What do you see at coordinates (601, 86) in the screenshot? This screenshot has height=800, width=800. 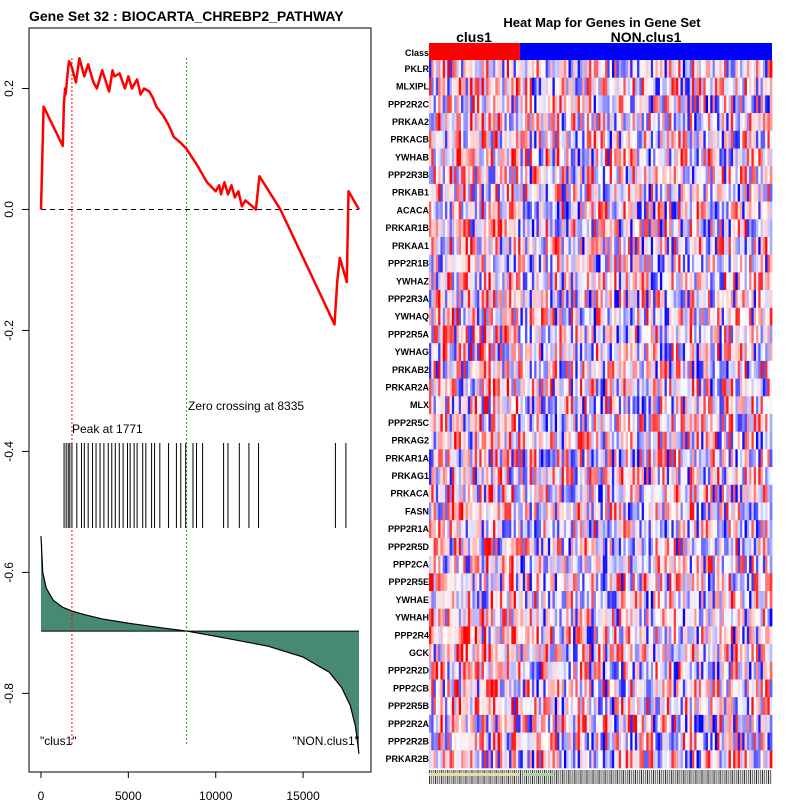 I see `heatmap-row` at bounding box center [601, 86].